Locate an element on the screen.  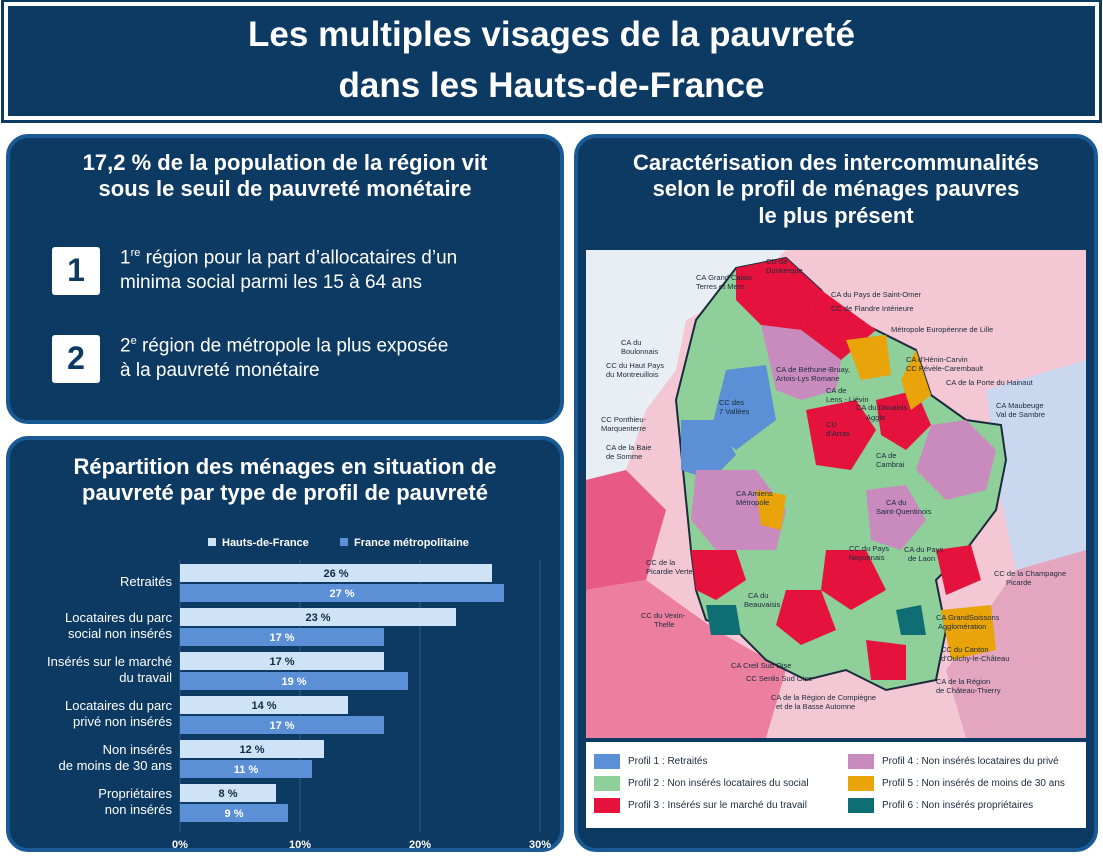
map-label: CC du Vexin- is located at coordinates (663, 615).